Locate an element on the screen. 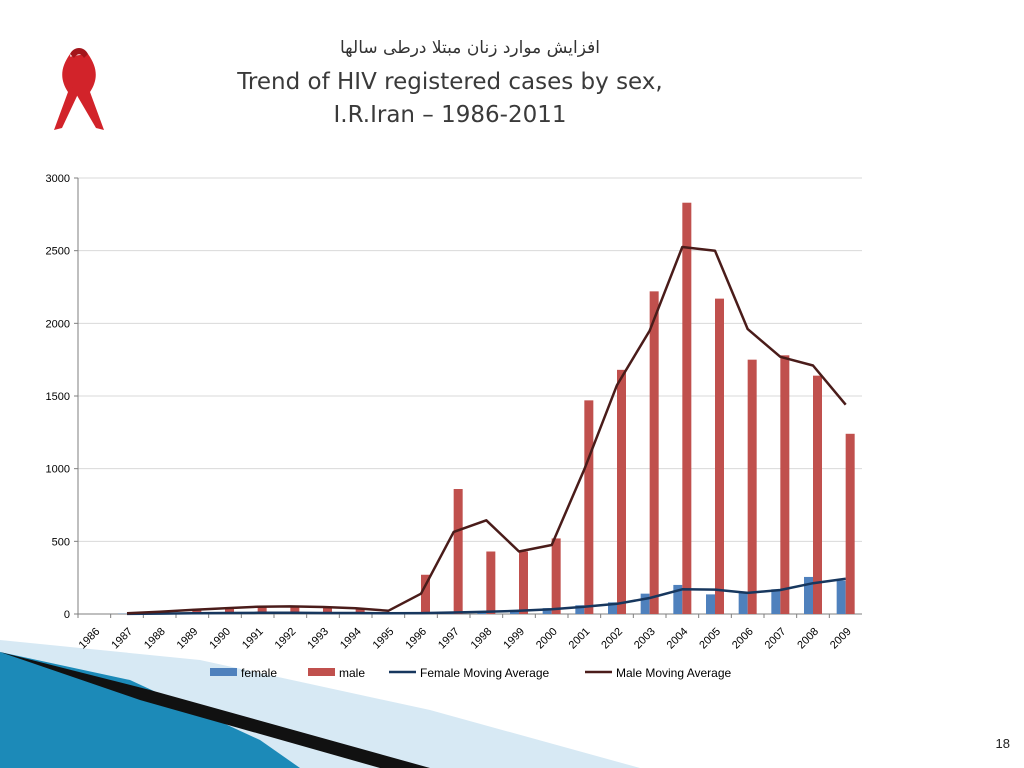 The height and width of the screenshot is (768, 1024). female-moving-average-line is located at coordinates (486, 596).